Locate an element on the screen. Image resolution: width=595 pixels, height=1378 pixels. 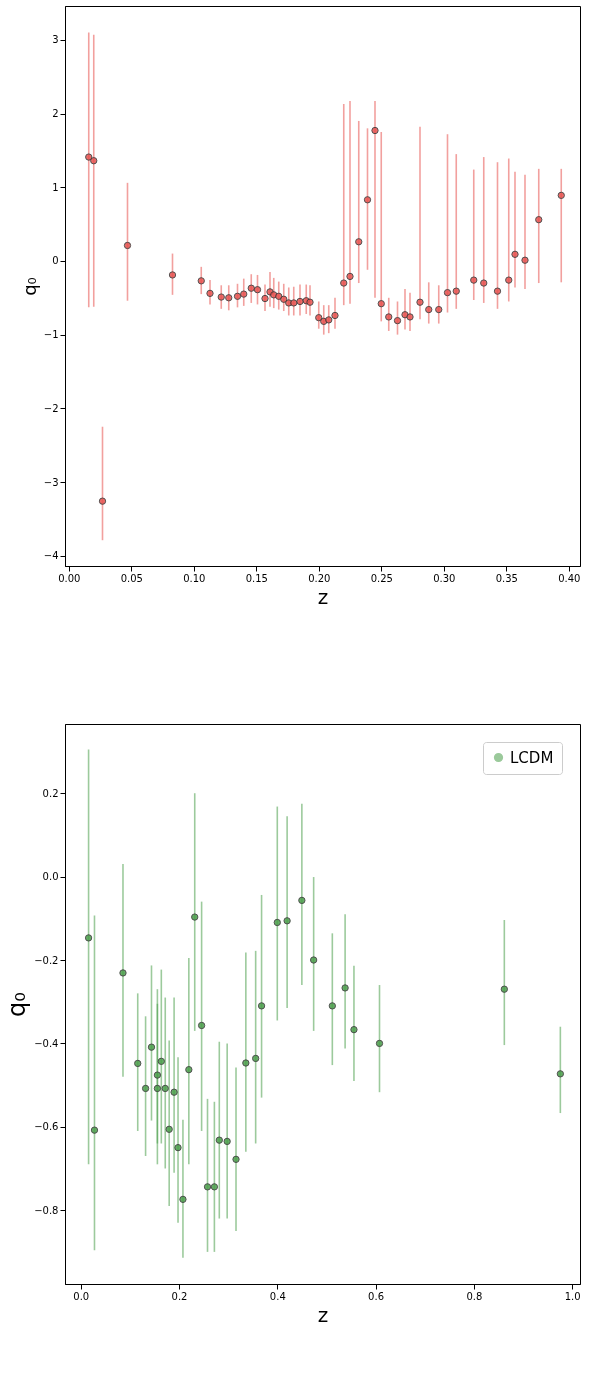
x-tick-label: 0.30 is located at coordinates (444, 578).